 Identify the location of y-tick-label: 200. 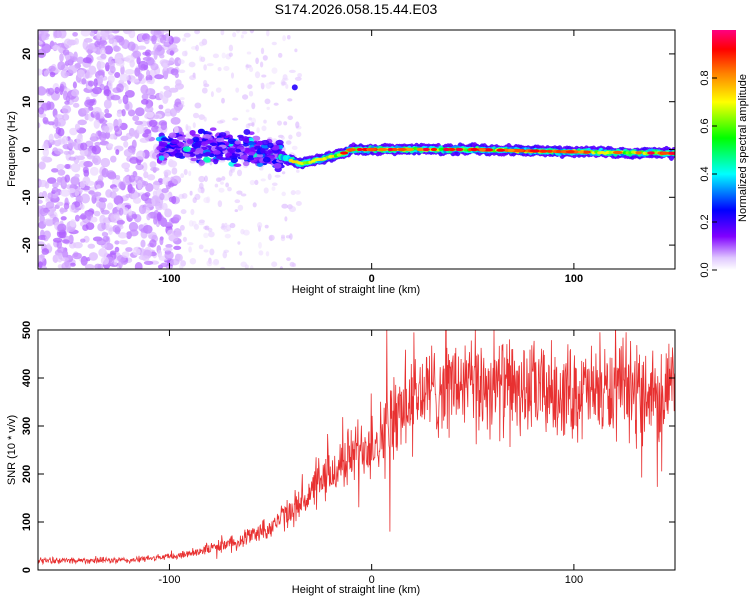
(27, 474).